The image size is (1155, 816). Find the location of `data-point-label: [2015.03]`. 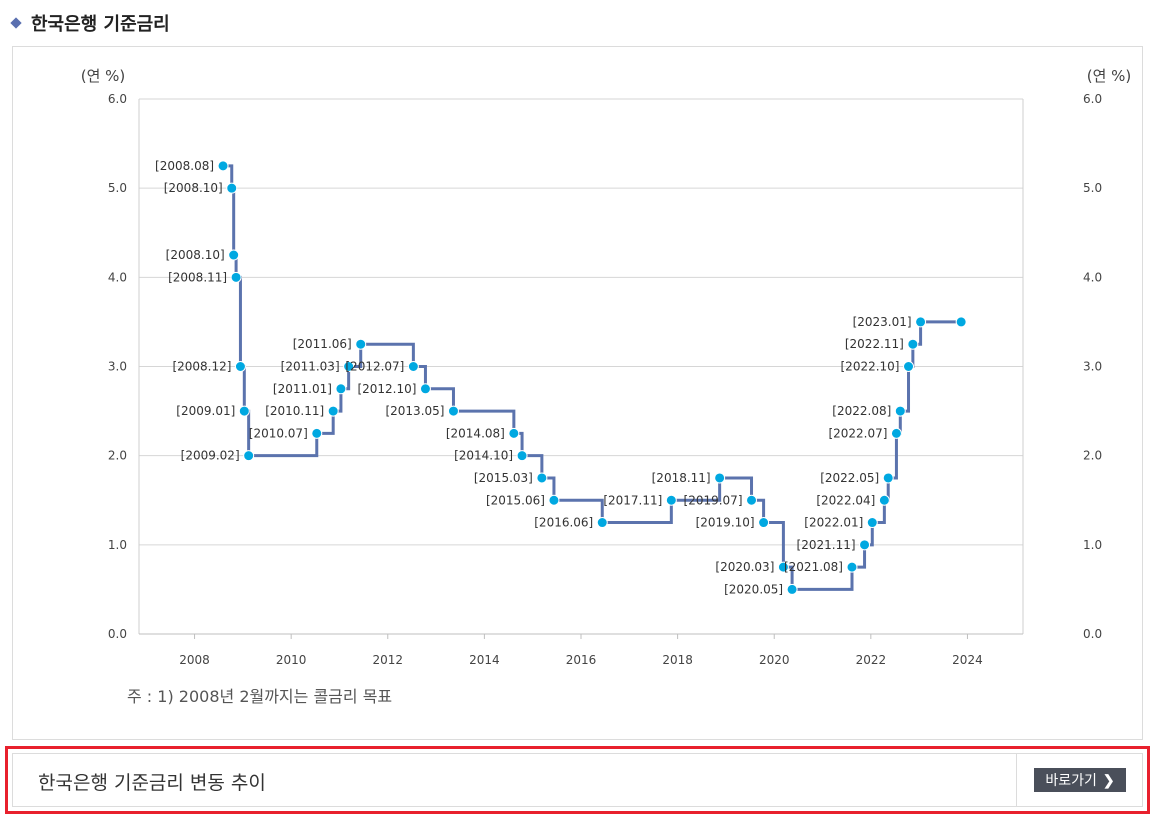

data-point-label: [2015.03] is located at coordinates (503, 478).